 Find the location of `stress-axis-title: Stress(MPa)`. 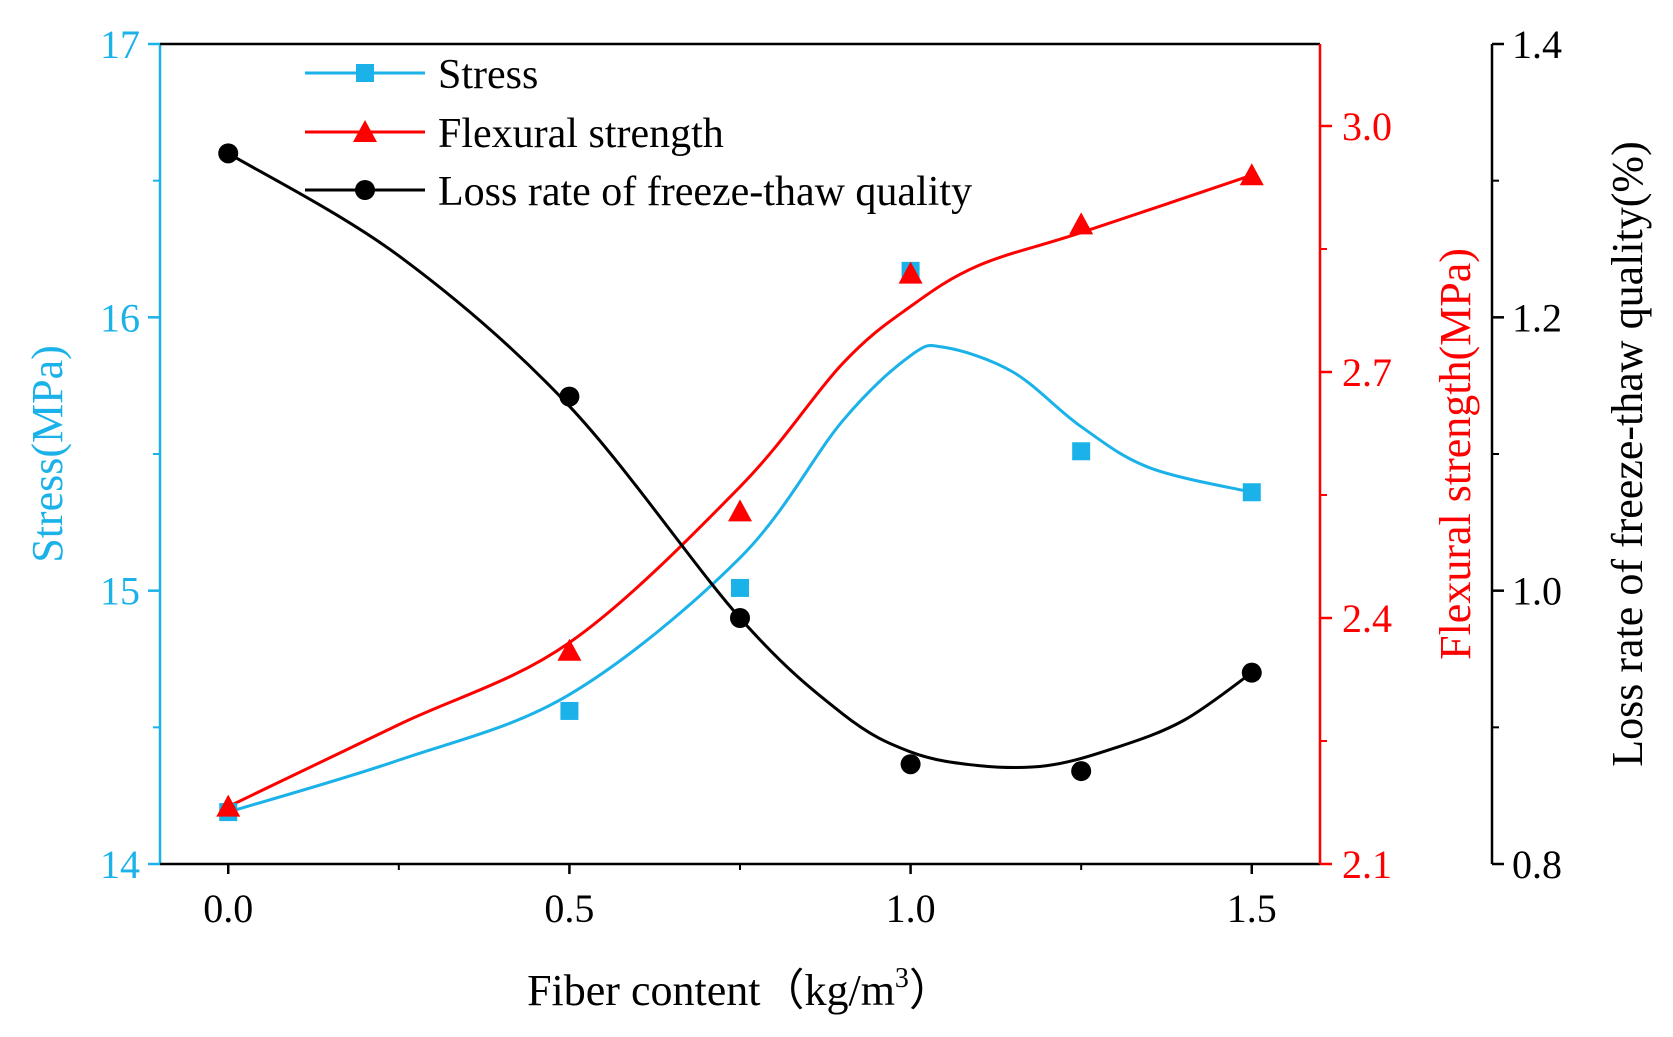

stress-axis-title: Stress(MPa) is located at coordinates (47, 454).